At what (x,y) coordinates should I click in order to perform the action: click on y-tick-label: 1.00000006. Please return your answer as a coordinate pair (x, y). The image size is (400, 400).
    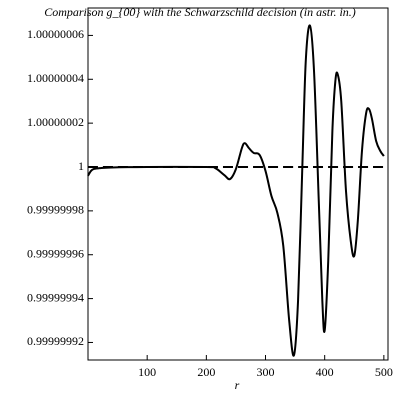
    Looking at the image, I should click on (55, 34).